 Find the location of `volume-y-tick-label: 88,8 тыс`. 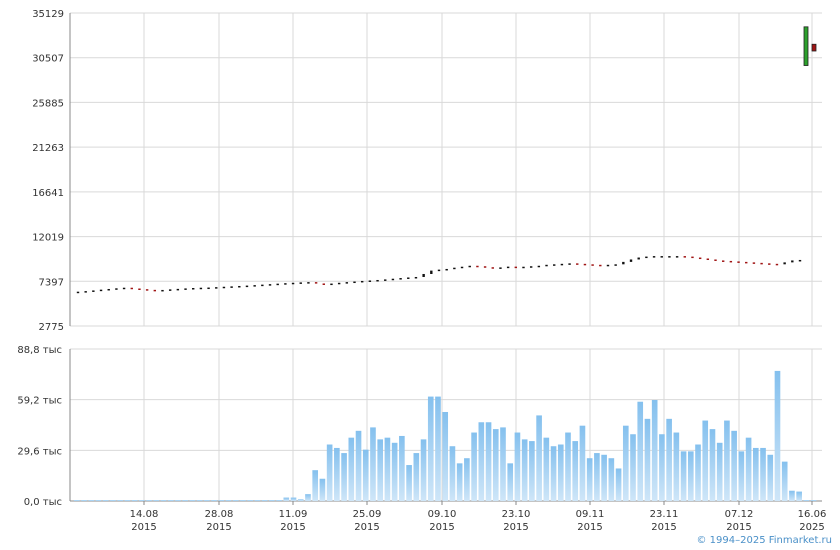

volume-y-tick-label: 88,8 тыс is located at coordinates (39, 350).